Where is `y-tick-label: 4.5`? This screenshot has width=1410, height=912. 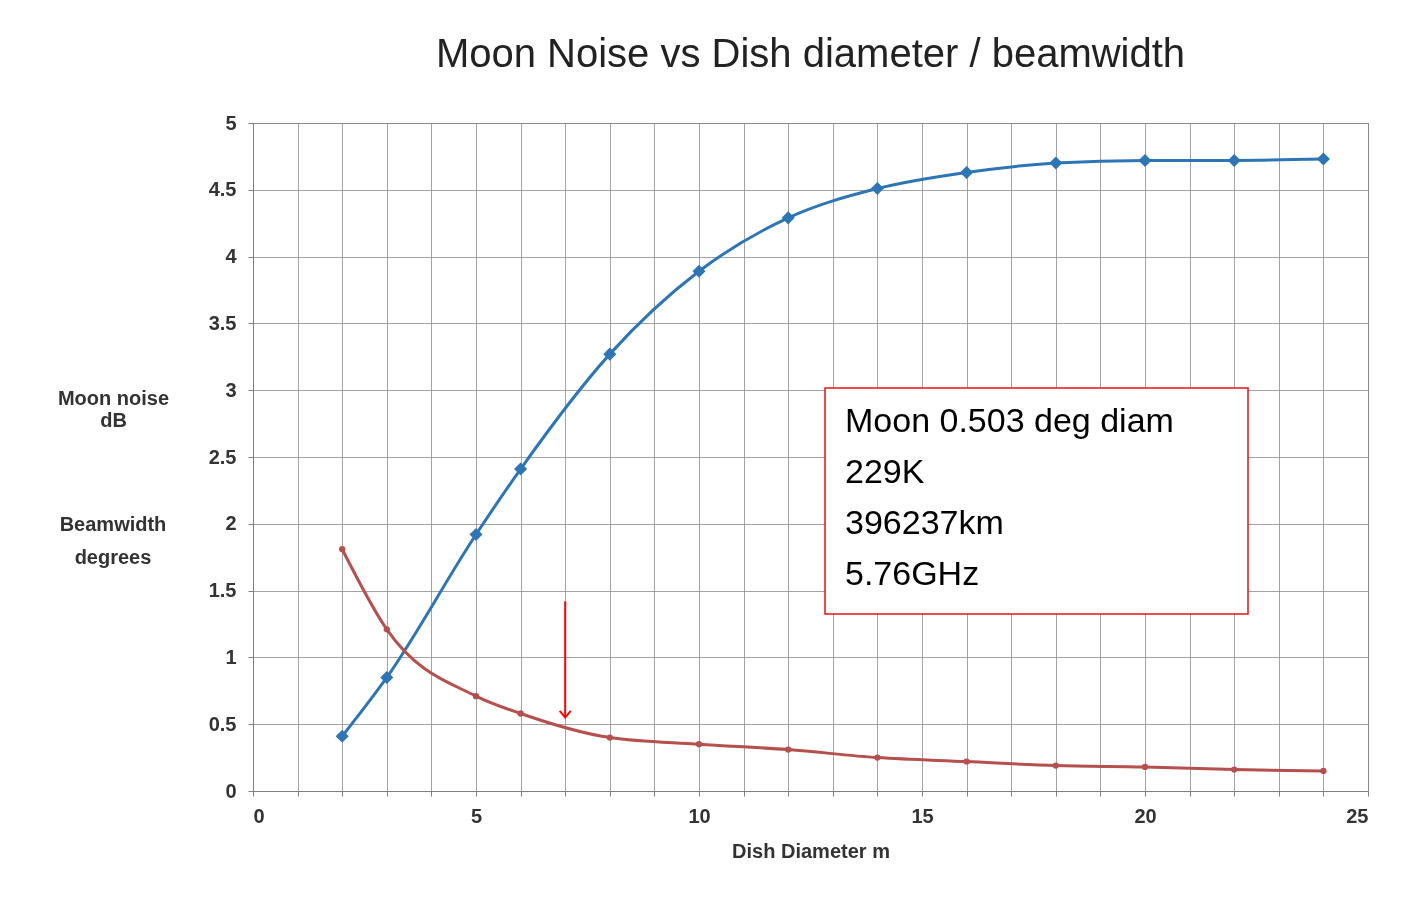
y-tick-label: 4.5 is located at coordinates (222, 189).